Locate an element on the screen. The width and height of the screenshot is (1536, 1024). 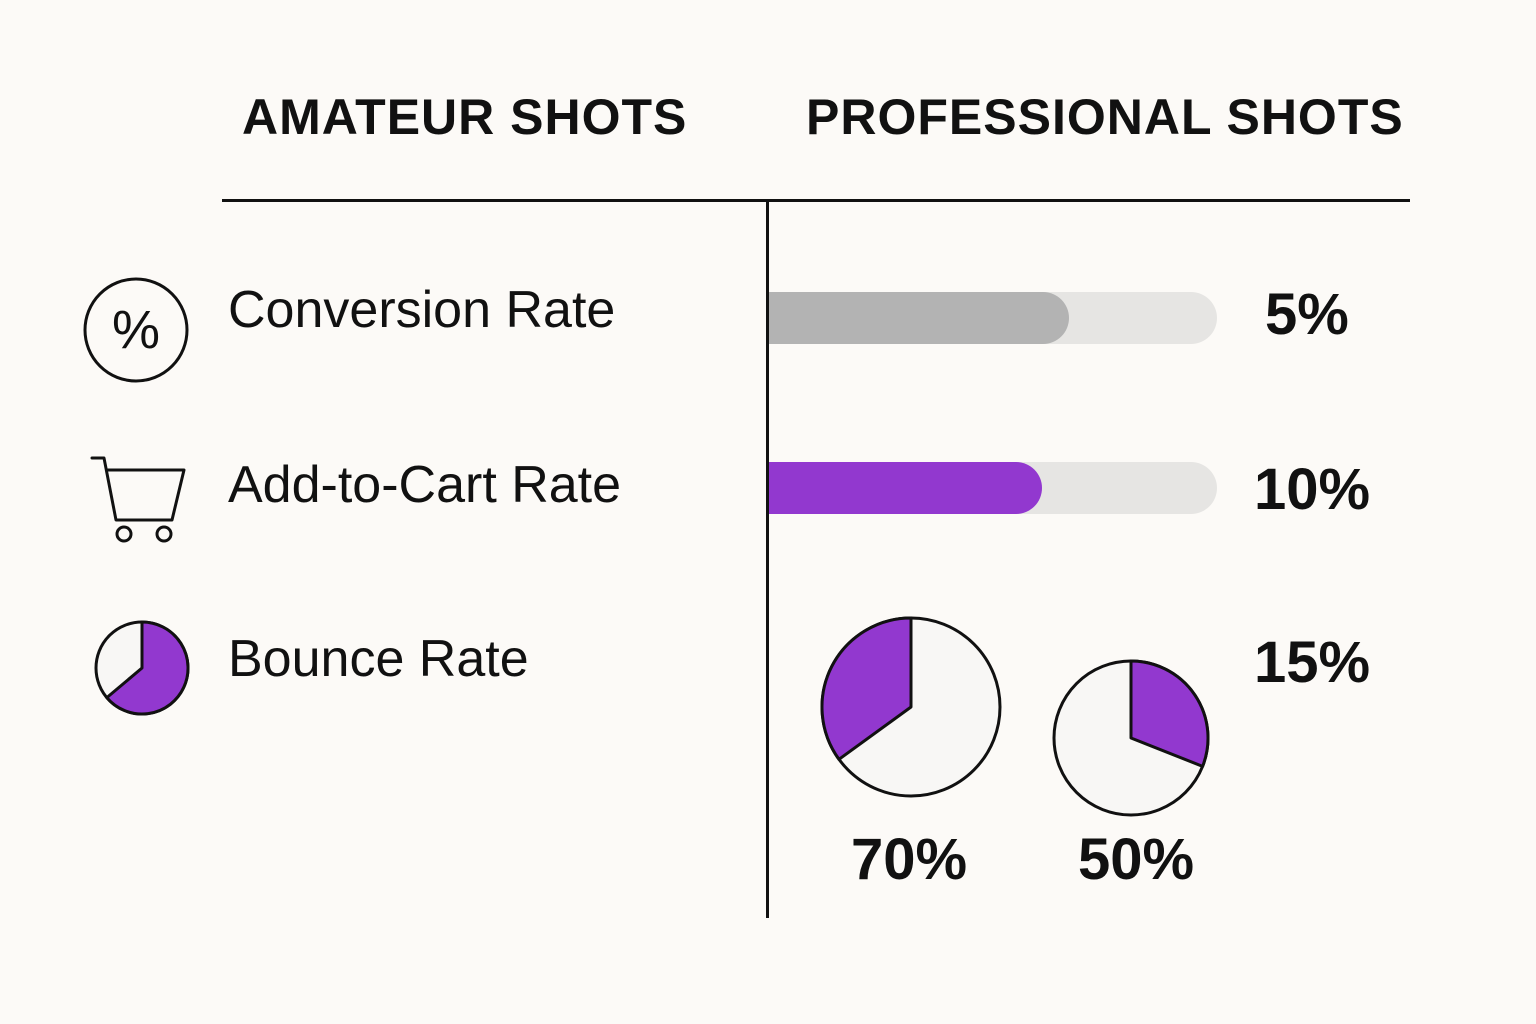
percent-icon: % is located at coordinates (136, 330).